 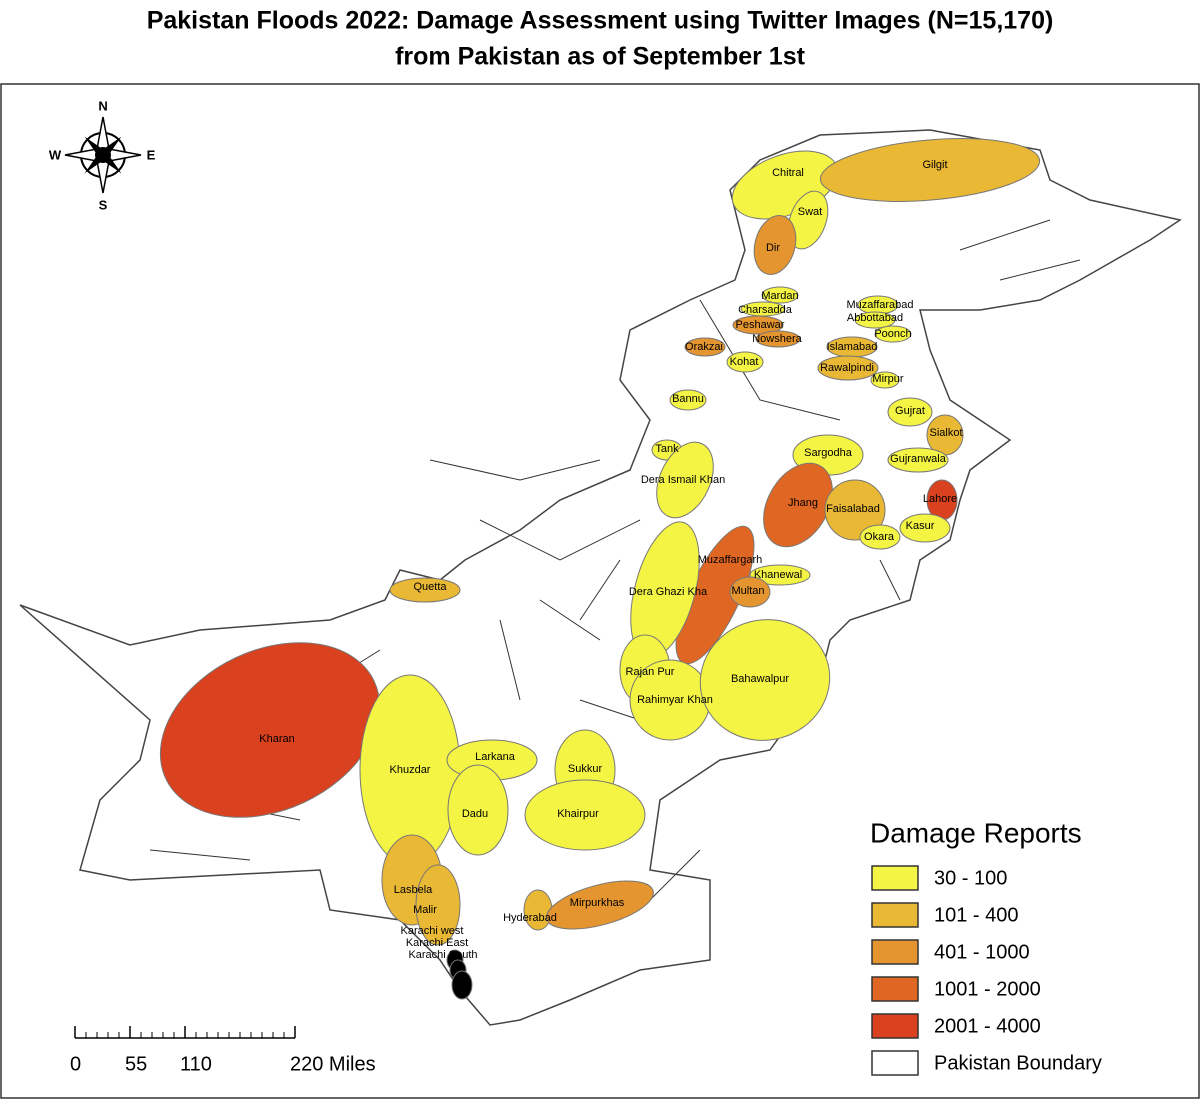 I want to click on compass: N E S W, so click(x=102, y=155).